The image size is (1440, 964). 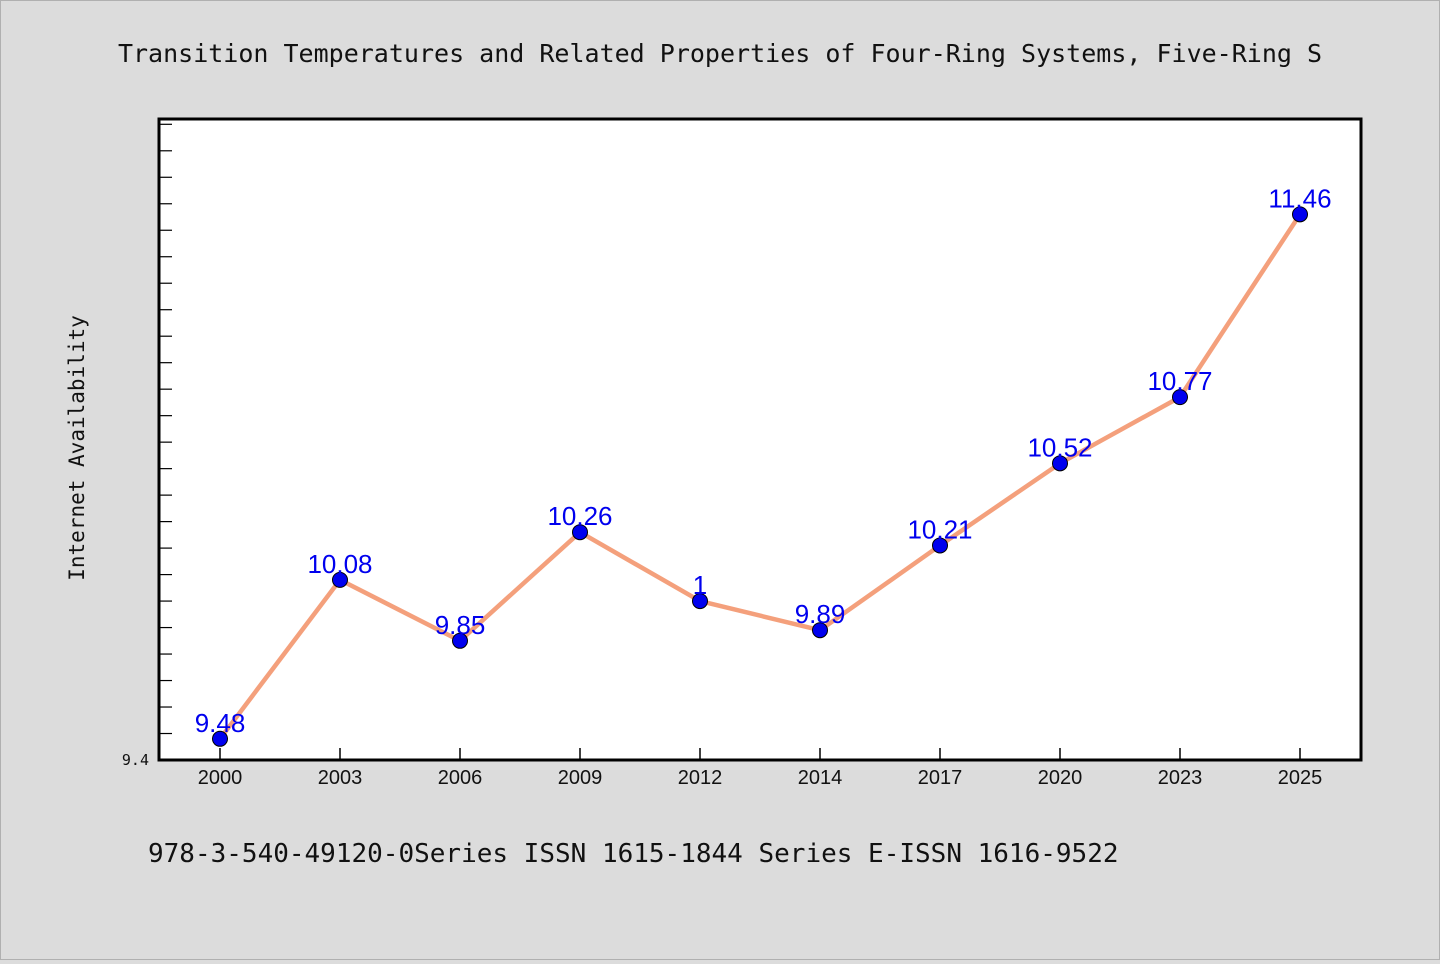 What do you see at coordinates (1300, 778) in the screenshot?
I see `x-tick-label: 2025` at bounding box center [1300, 778].